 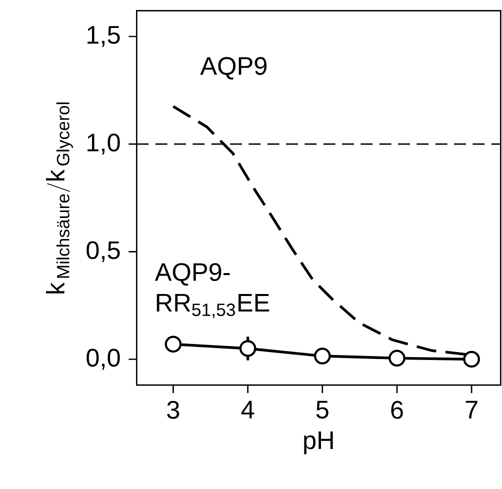 What do you see at coordinates (103, 251) in the screenshot?
I see `y-tick-label: 0,5` at bounding box center [103, 251].